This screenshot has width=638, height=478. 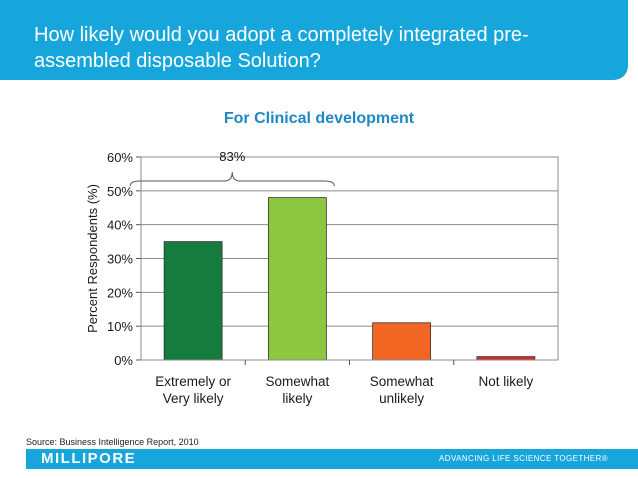 I want to click on tagline: ADVANCING LIFE SCIENCE TOGETHER®, so click(x=523, y=458).